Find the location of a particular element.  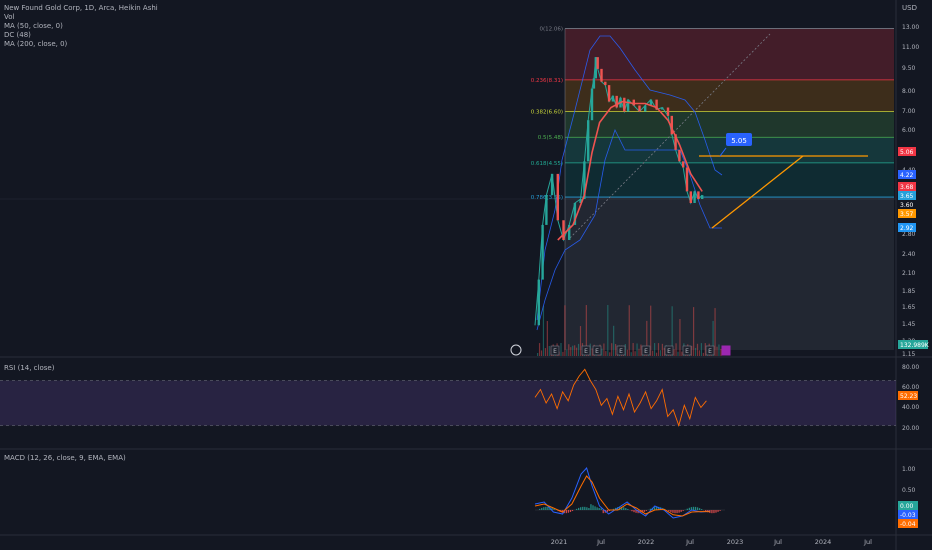

price-label: 3.60 is located at coordinates (907, 205).